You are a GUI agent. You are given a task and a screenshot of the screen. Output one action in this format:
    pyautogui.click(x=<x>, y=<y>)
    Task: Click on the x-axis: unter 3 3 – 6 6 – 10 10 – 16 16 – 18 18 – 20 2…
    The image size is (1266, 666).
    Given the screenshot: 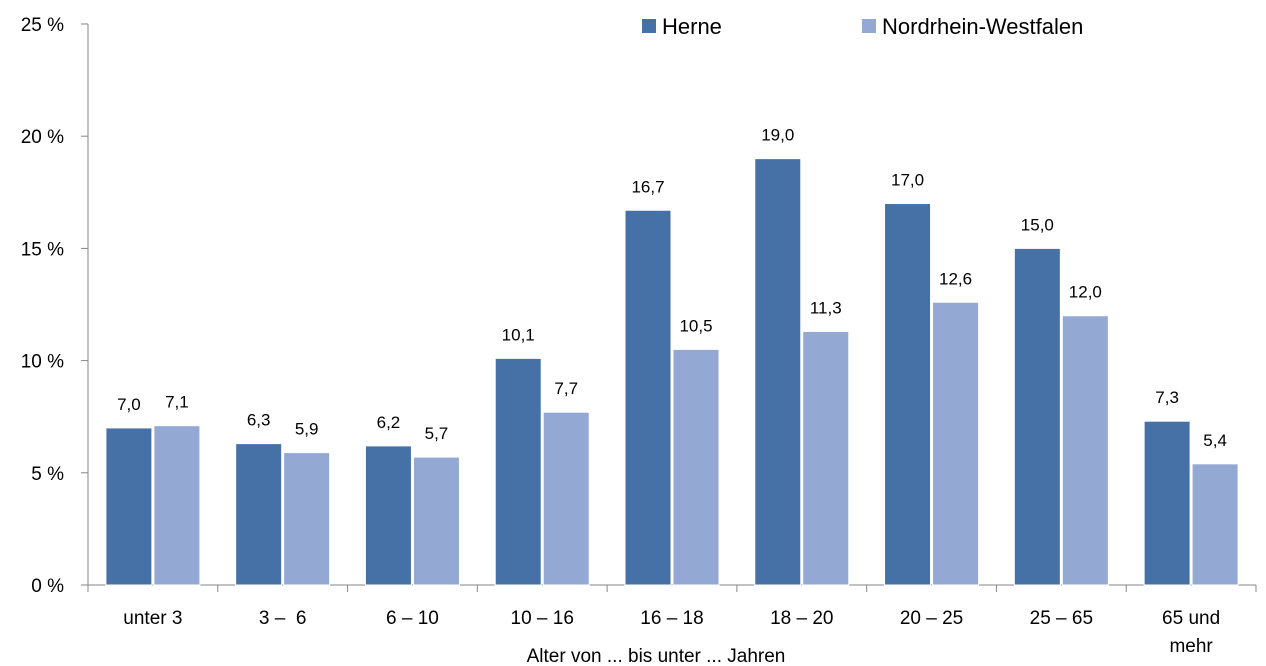 What is the action you would take?
    pyautogui.click(x=672, y=620)
    